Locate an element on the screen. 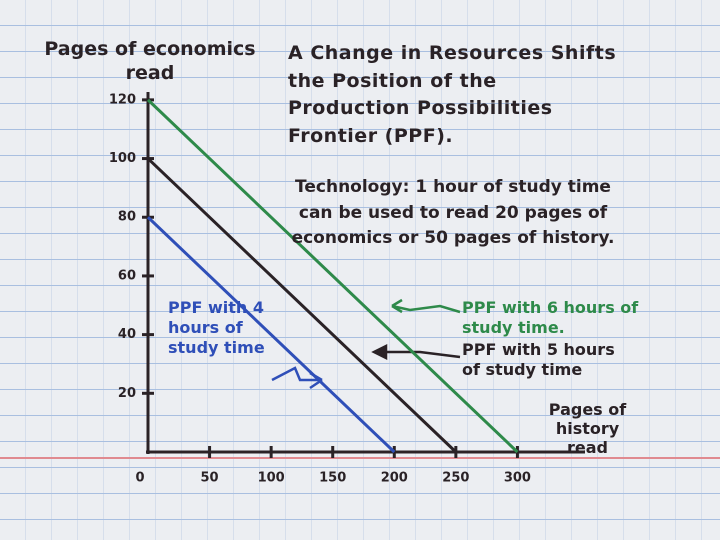  y-tick-label: 60 is located at coordinates (127, 275).